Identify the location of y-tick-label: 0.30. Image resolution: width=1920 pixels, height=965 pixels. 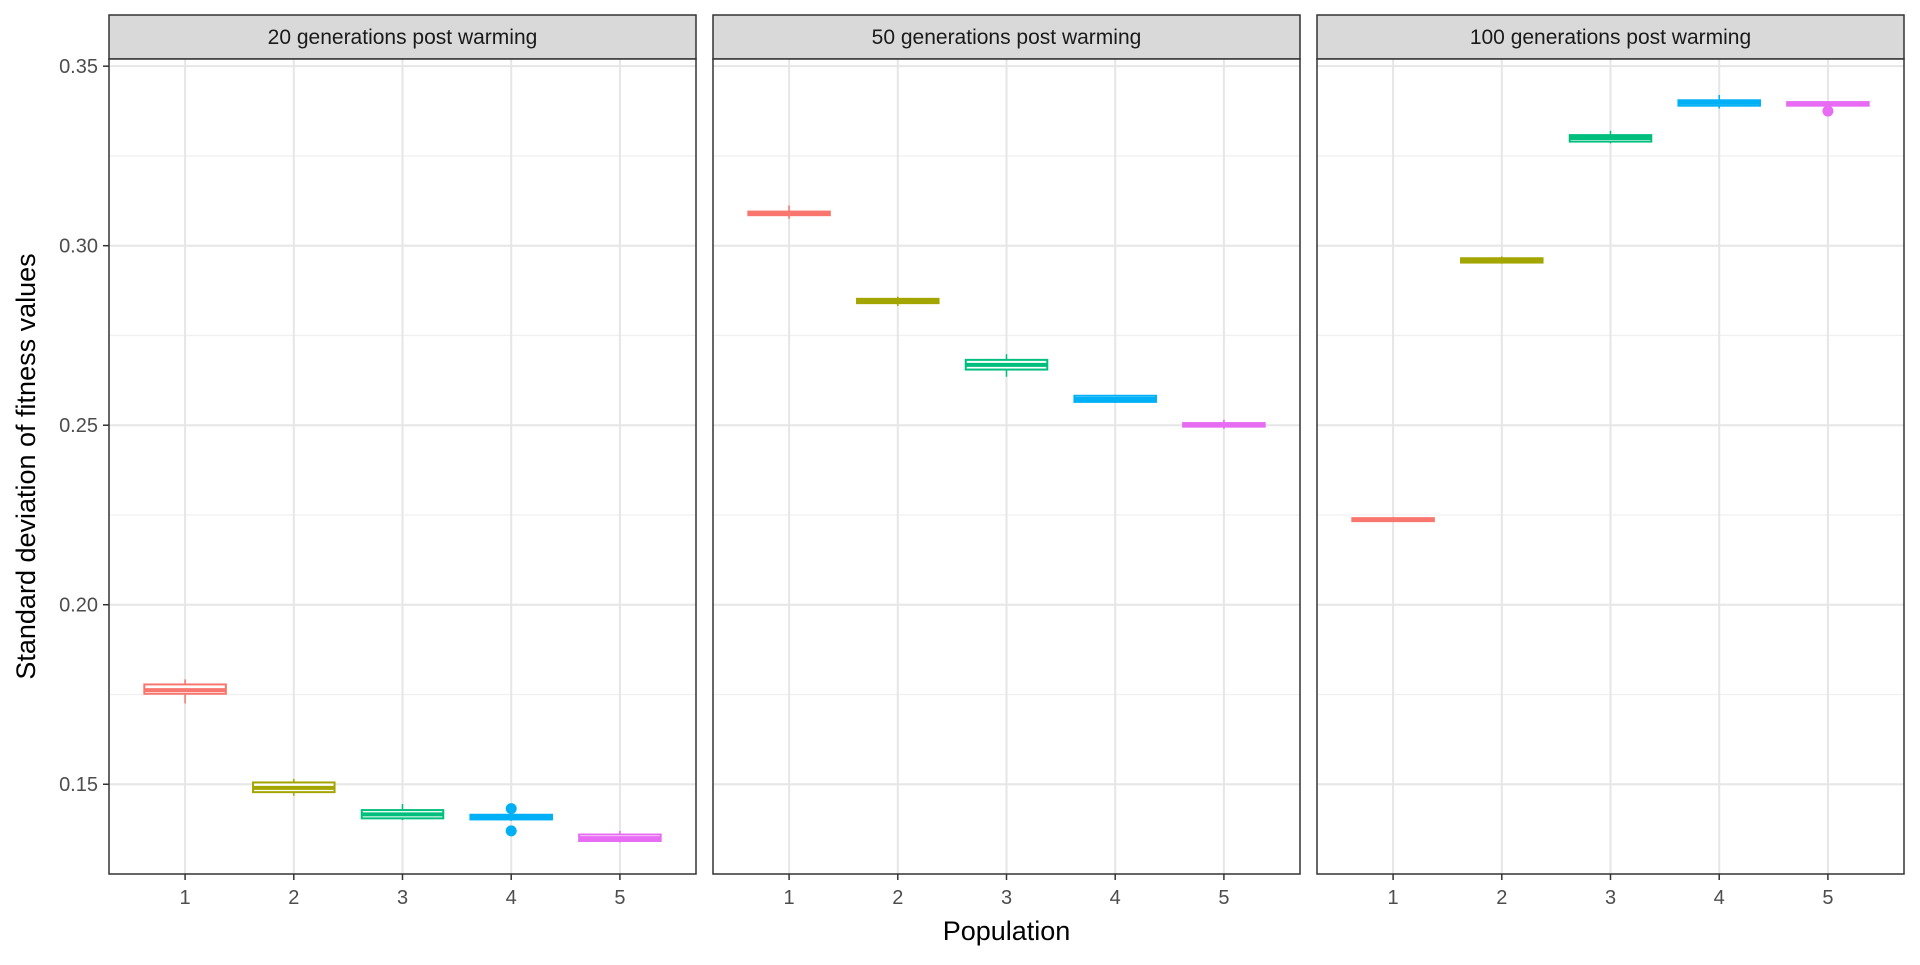
(78, 247).